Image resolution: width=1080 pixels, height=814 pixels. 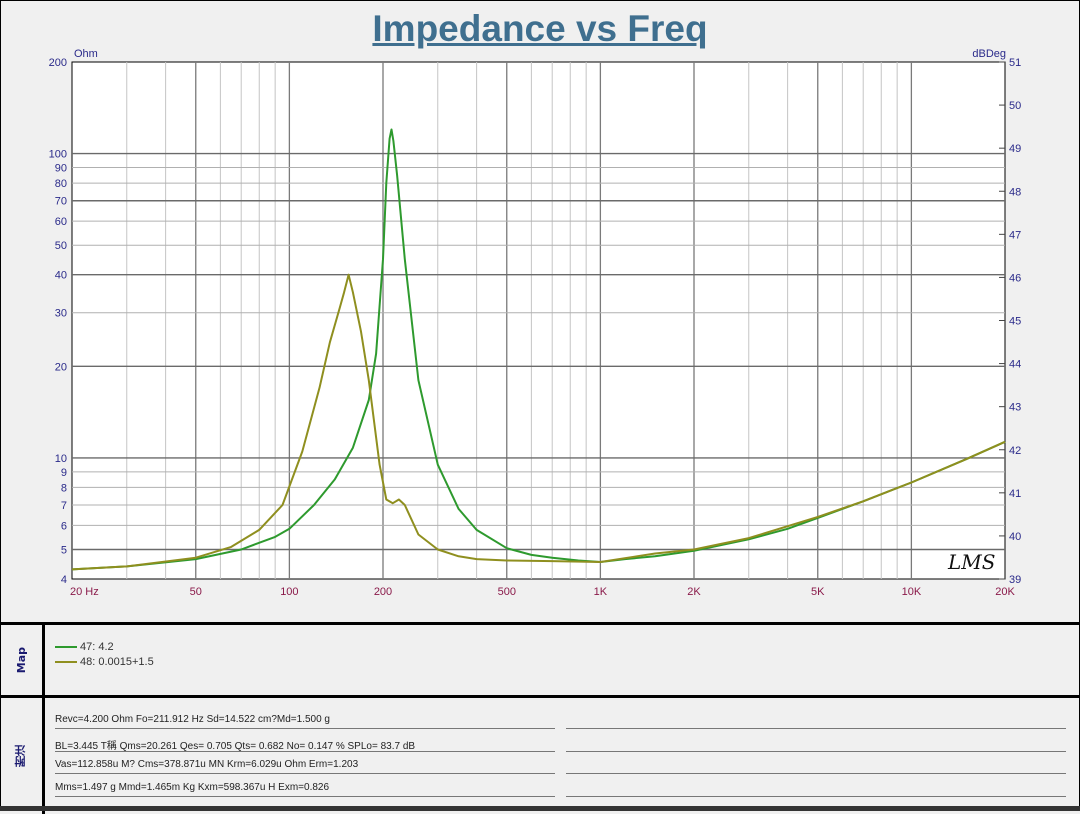 I want to click on y2-tick-label: 50, so click(x=1015, y=106).